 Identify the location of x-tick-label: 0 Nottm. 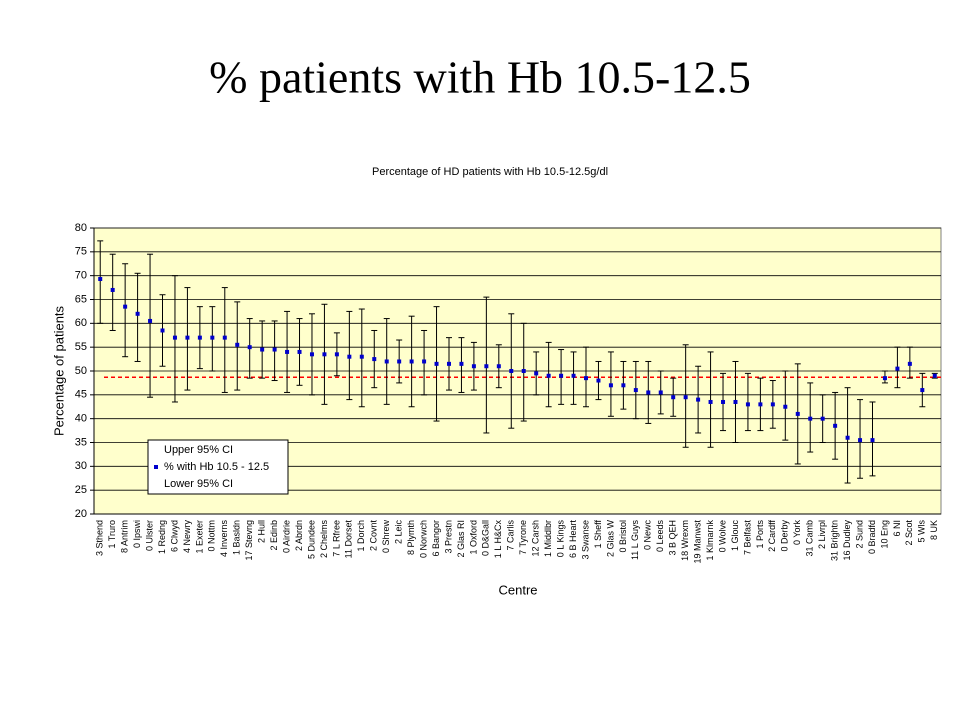
(212, 536).